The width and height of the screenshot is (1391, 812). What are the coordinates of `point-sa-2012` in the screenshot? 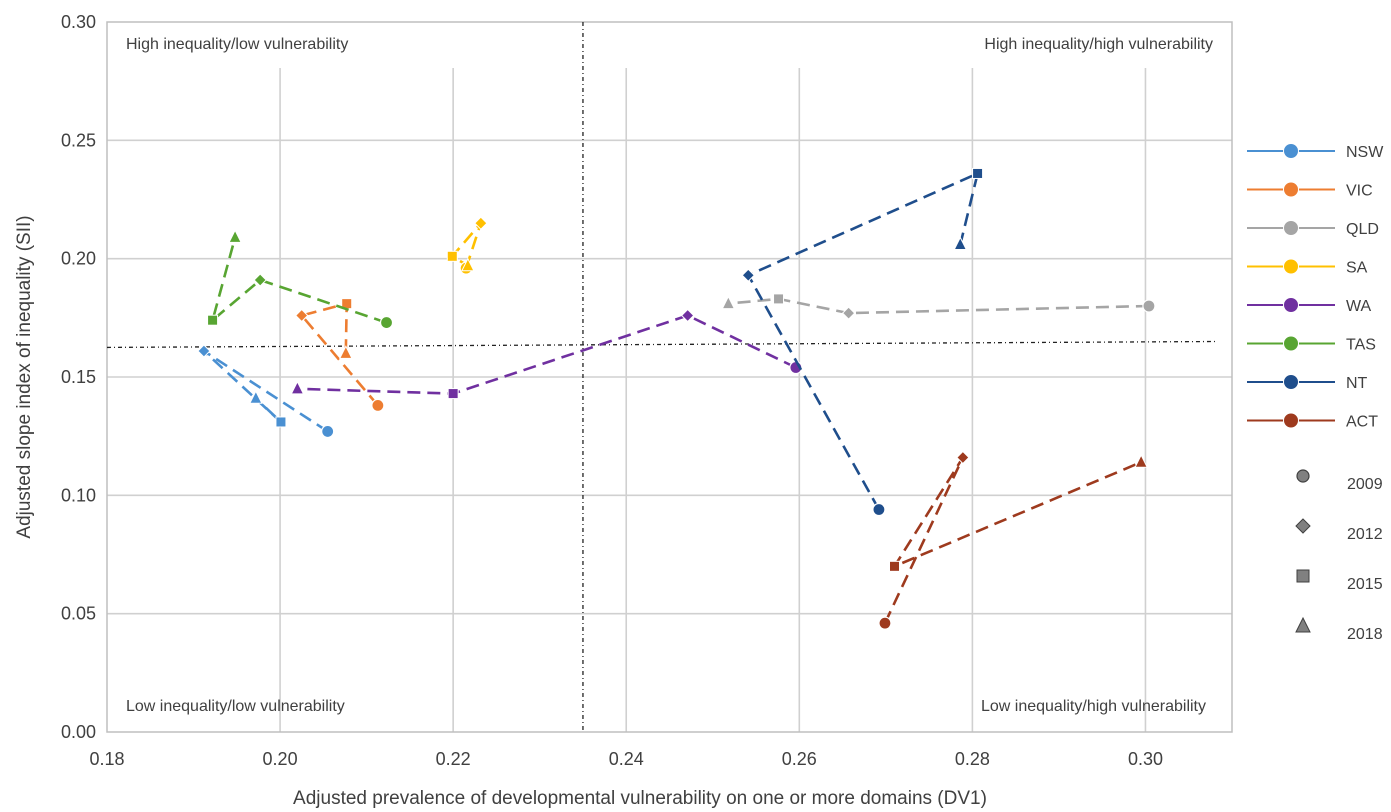 It's located at (481, 223).